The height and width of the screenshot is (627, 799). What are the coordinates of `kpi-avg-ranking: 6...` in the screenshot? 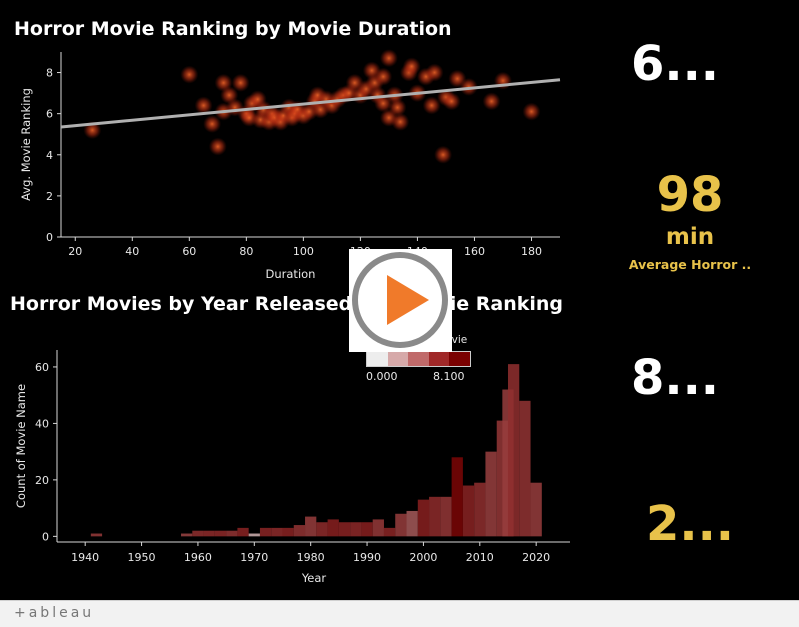 It's located at (675, 64).